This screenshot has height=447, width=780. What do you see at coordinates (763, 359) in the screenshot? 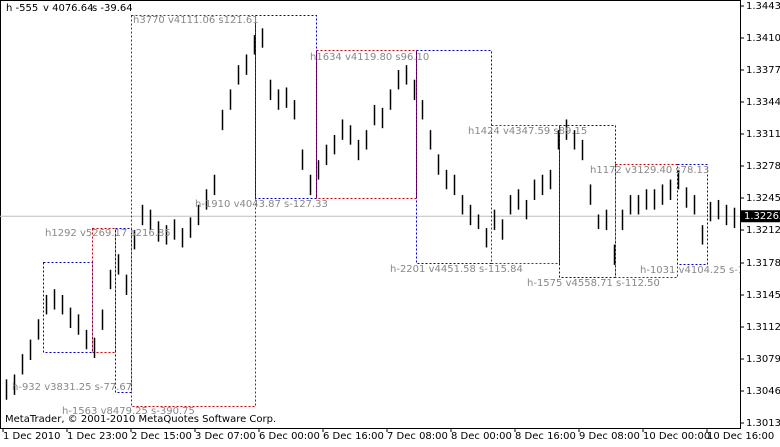
I see `y-tick-label: 1.30790` at bounding box center [763, 359].